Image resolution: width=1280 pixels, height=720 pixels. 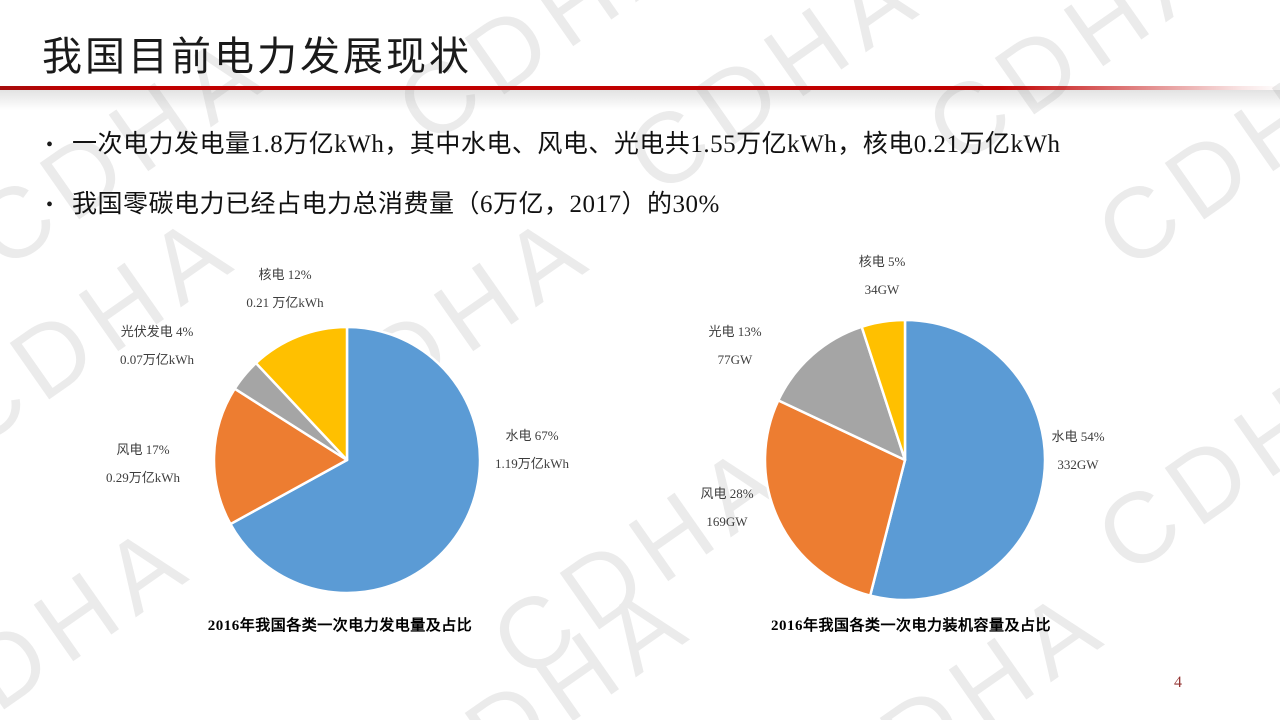 What do you see at coordinates (727, 493) in the screenshot?
I see `slice-label-text: 风电 28%` at bounding box center [727, 493].